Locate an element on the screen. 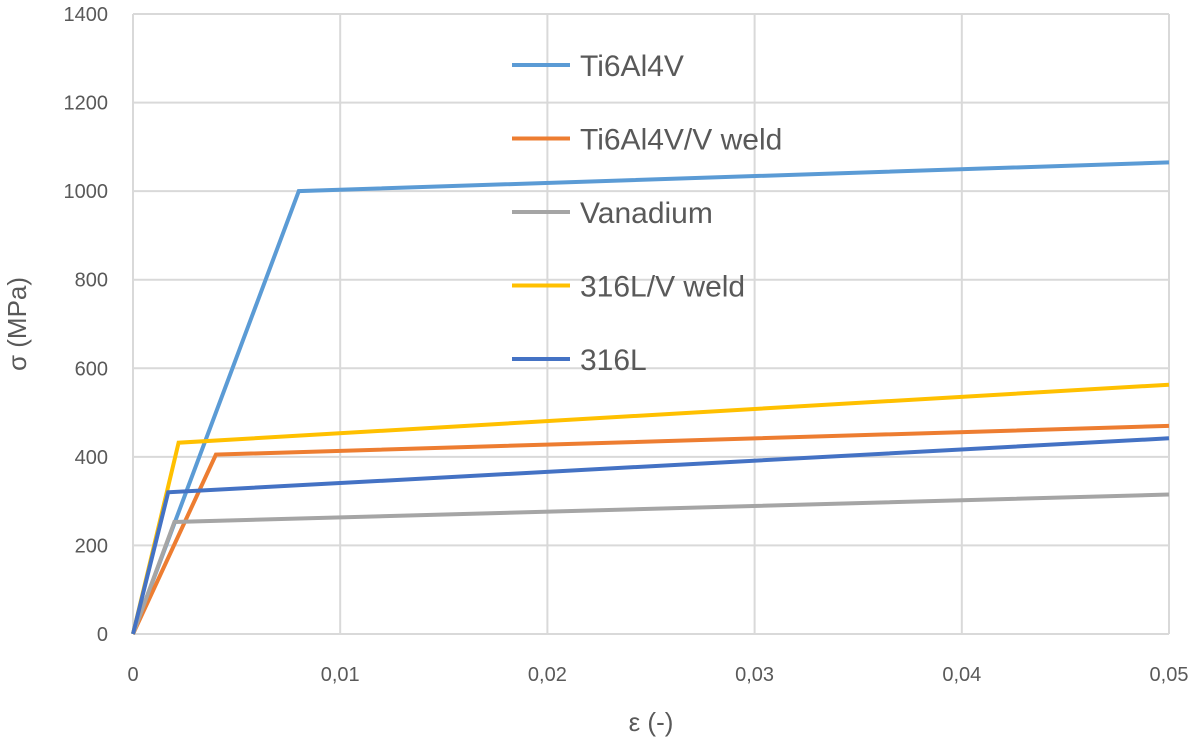  y-tick-label: 800 is located at coordinates (91, 281).